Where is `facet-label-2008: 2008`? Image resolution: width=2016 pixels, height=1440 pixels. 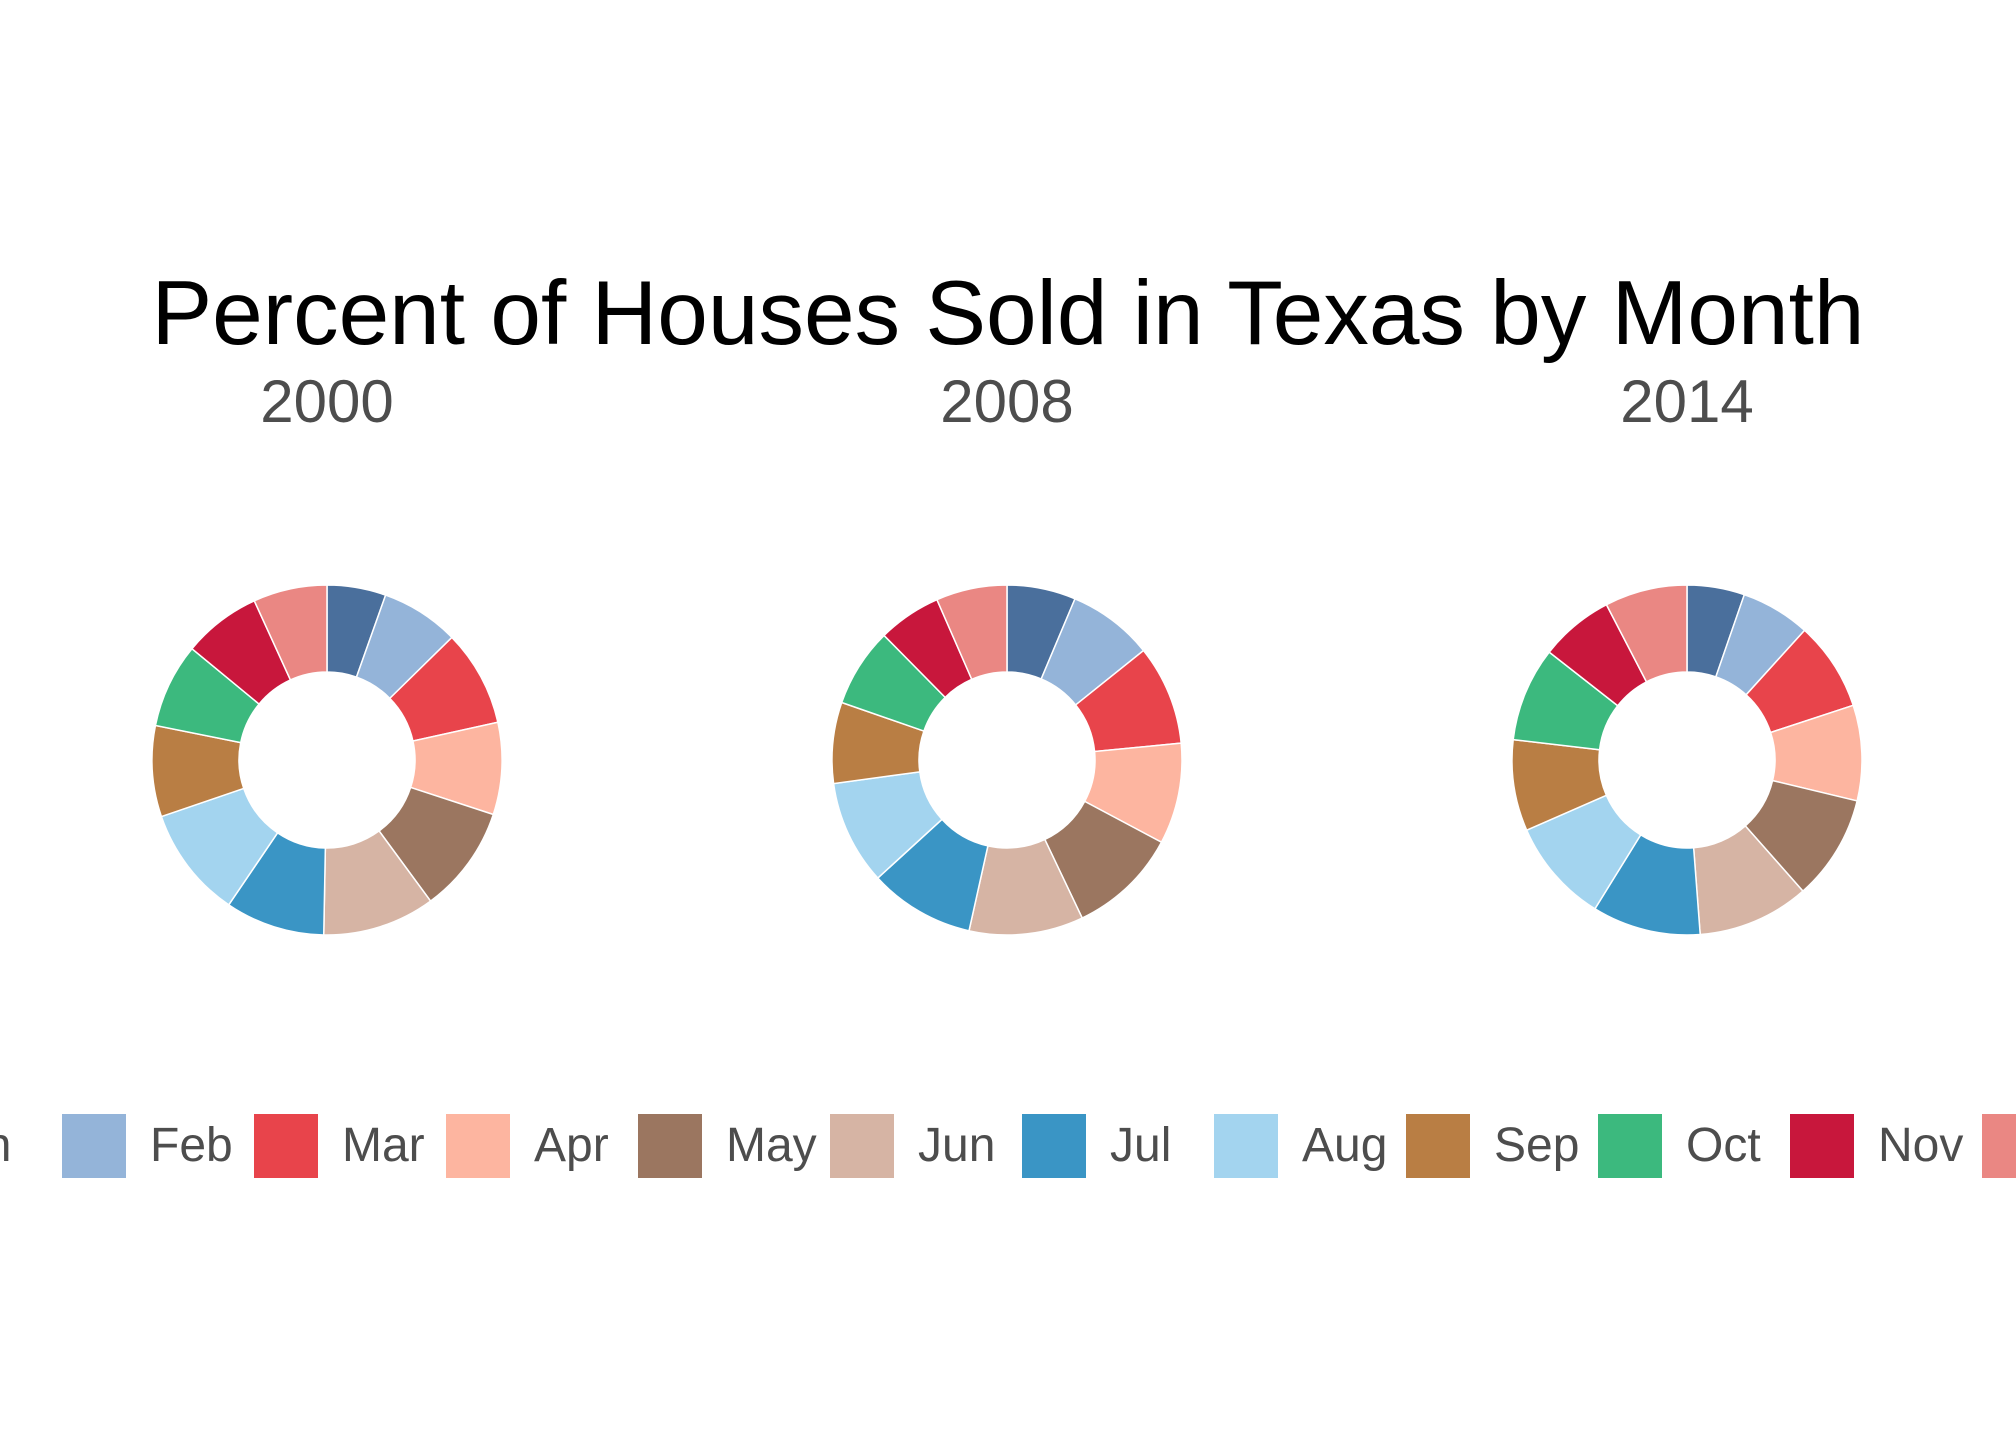 facet-label-2008: 2008 is located at coordinates (1007, 401).